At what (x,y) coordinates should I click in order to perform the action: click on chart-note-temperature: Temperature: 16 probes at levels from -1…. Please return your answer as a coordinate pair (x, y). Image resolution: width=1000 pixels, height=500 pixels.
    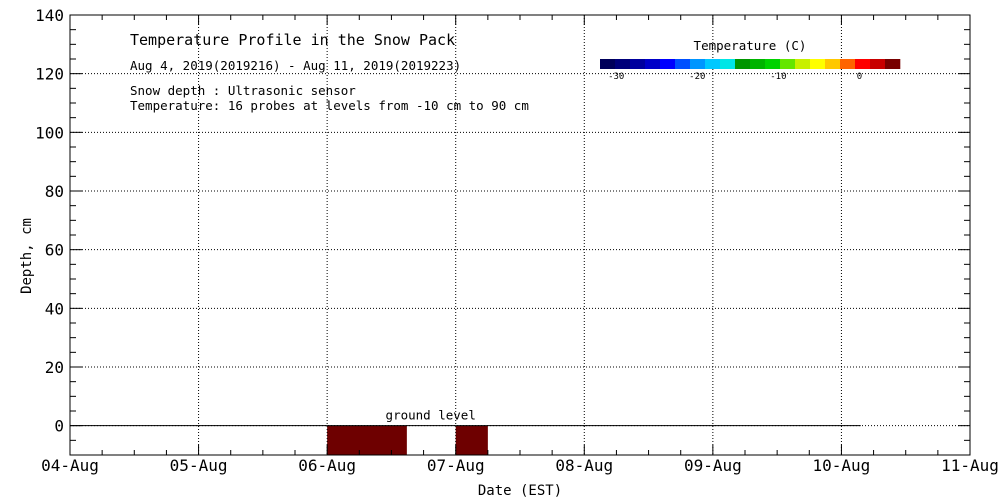
    Looking at the image, I should click on (329, 105).